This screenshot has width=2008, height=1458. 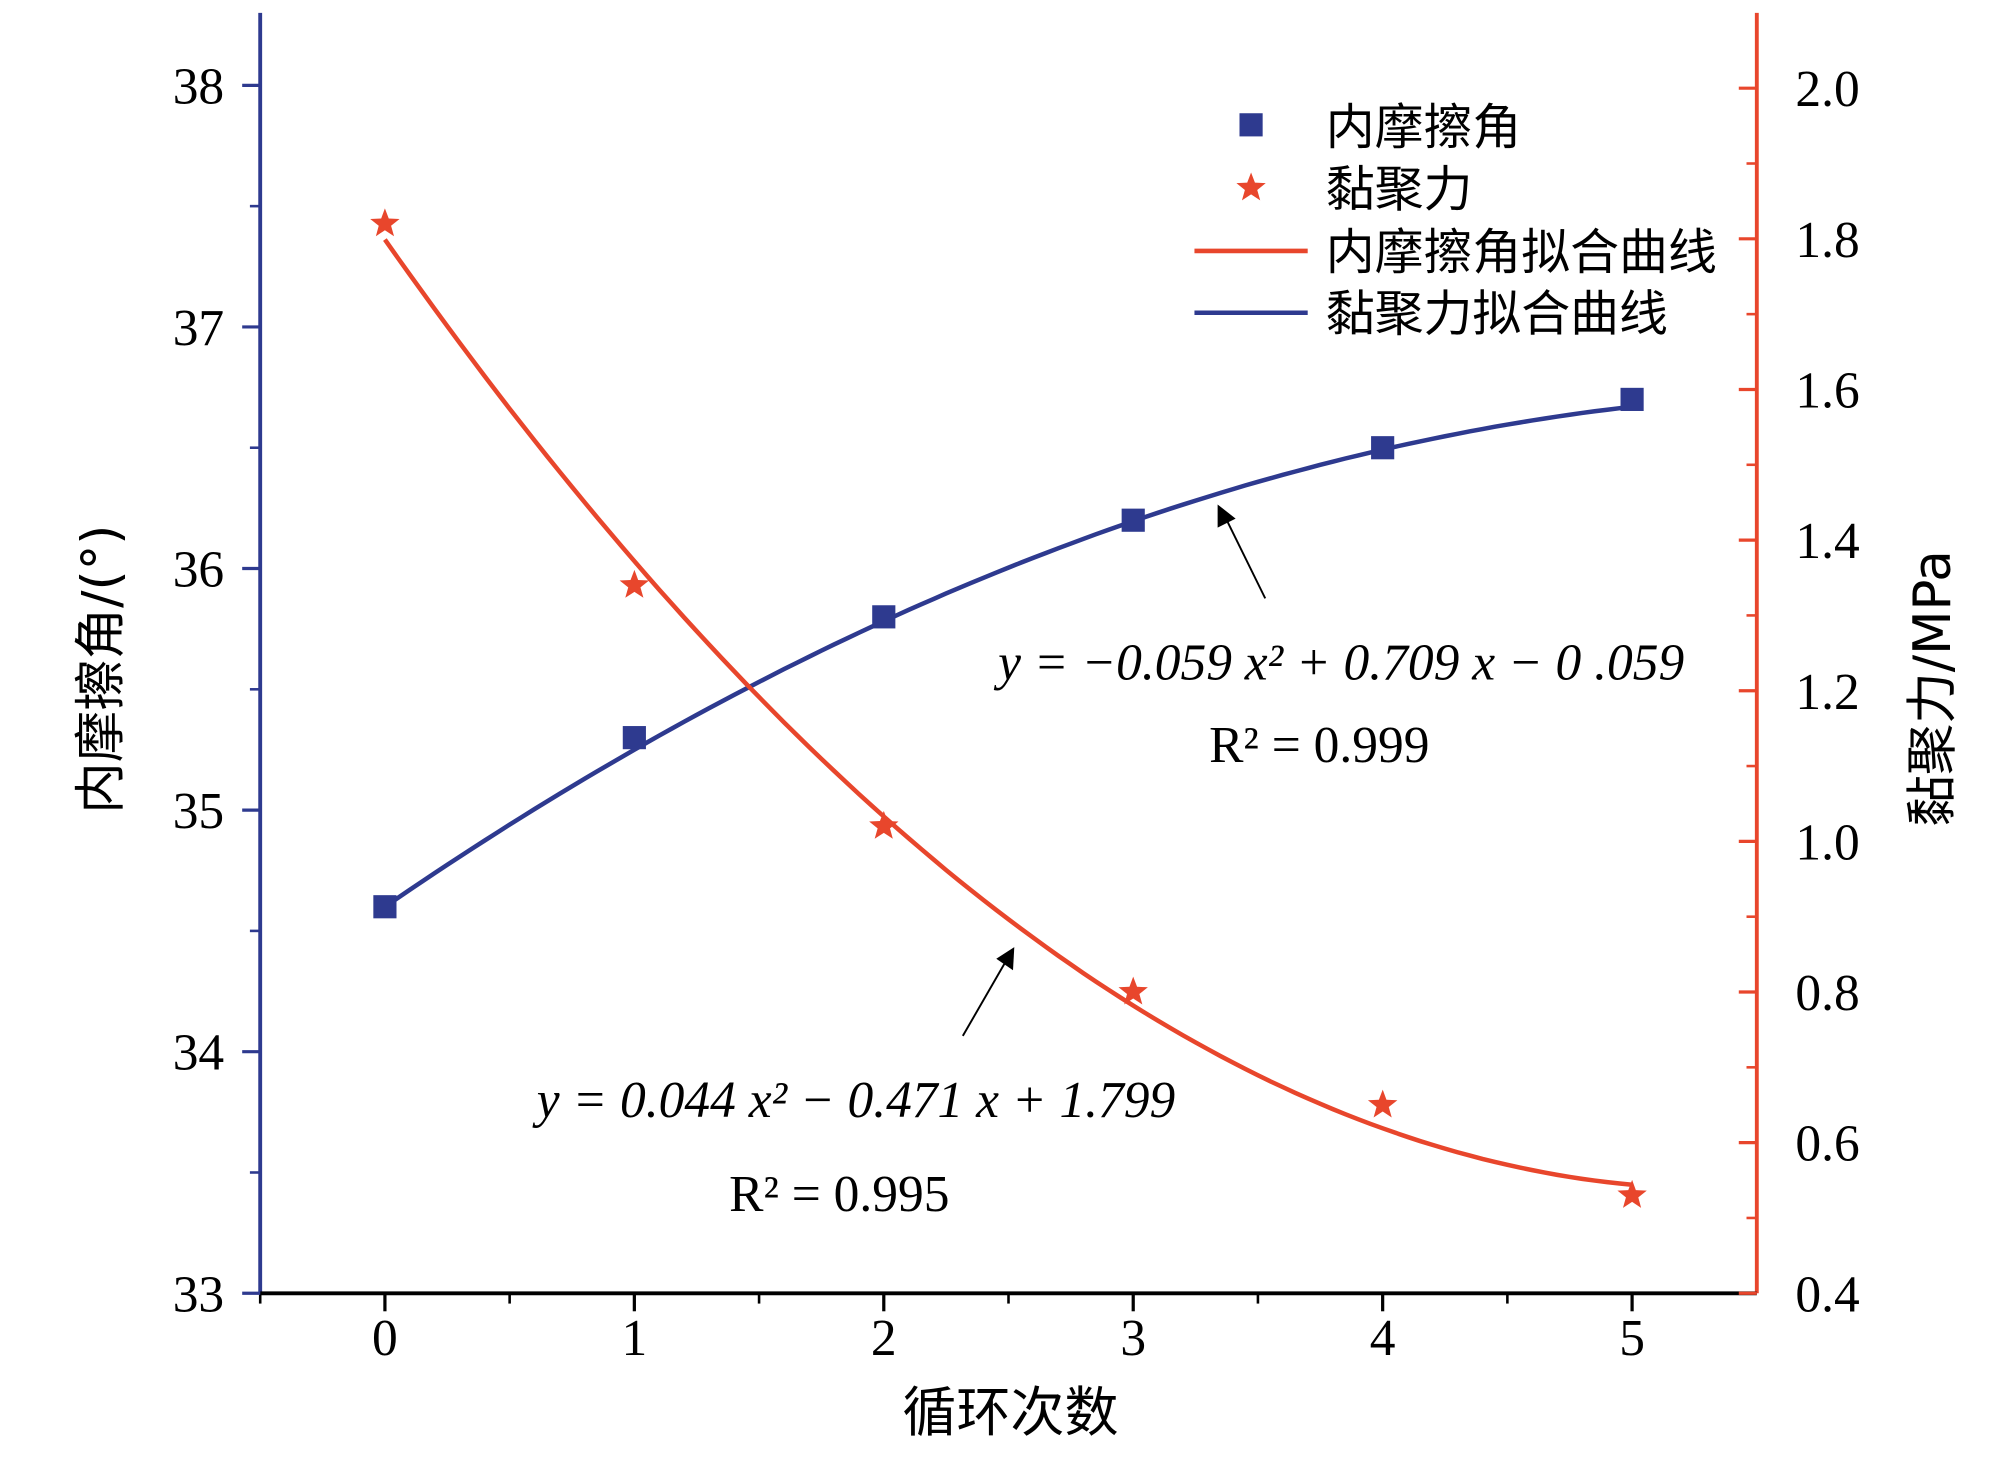 What do you see at coordinates (198, 570) in the screenshot?
I see `y-left-tick-label: 36` at bounding box center [198, 570].